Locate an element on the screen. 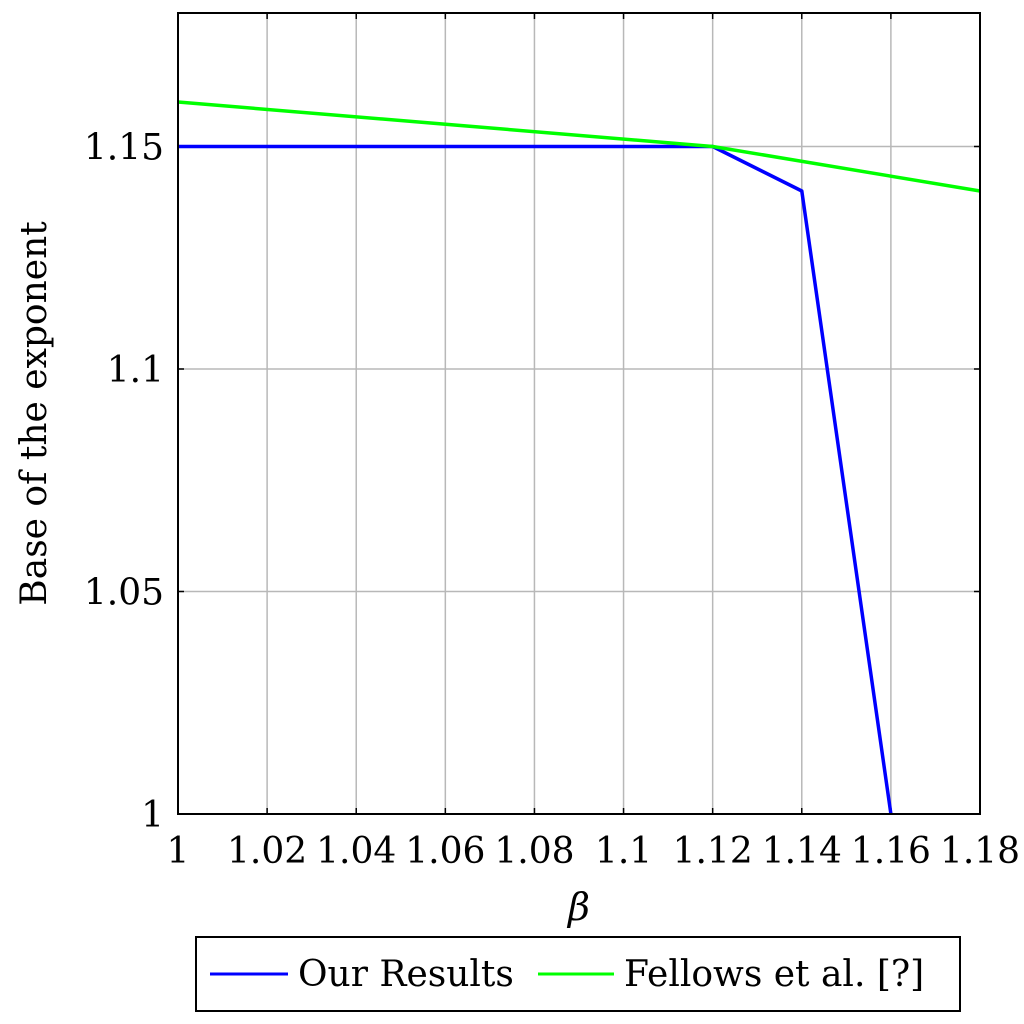  y-tick-label: 1.15 is located at coordinates (124, 148).